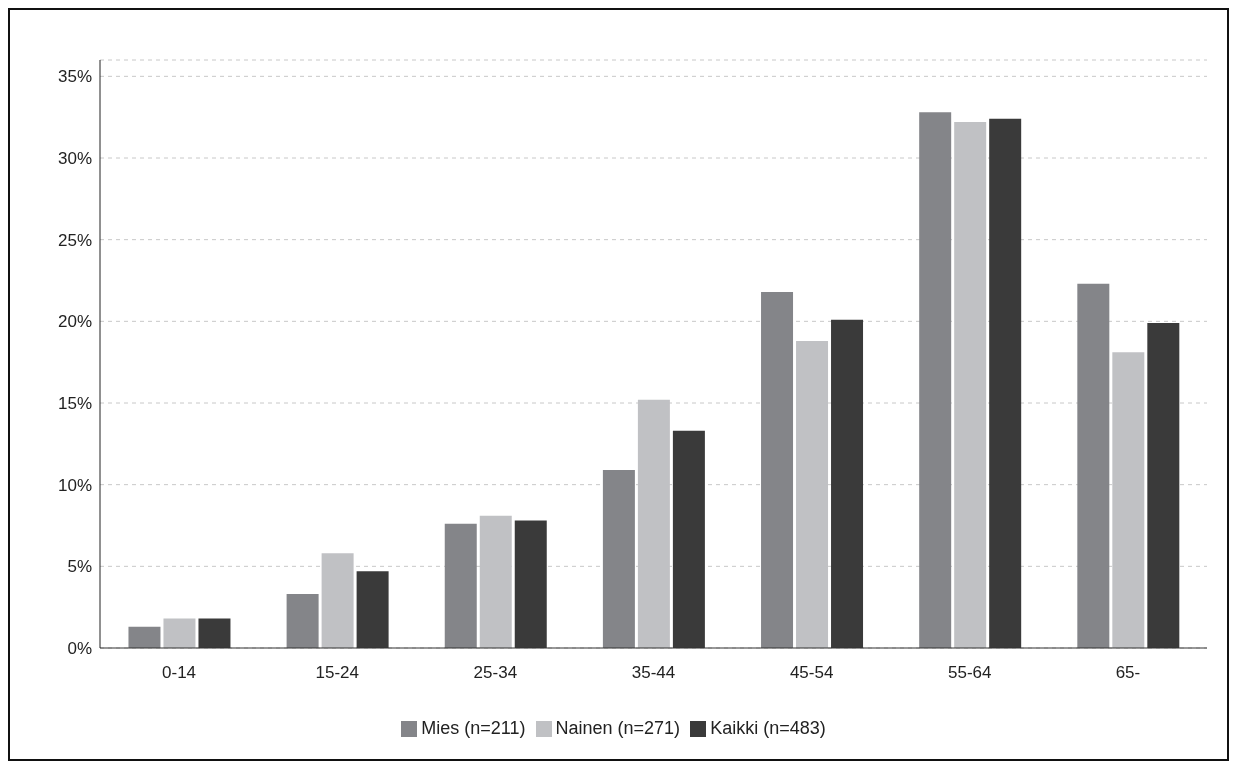 The width and height of the screenshot is (1235, 767). Describe the element at coordinates (1128, 673) in the screenshot. I see `x-tick-label: 65-` at that location.